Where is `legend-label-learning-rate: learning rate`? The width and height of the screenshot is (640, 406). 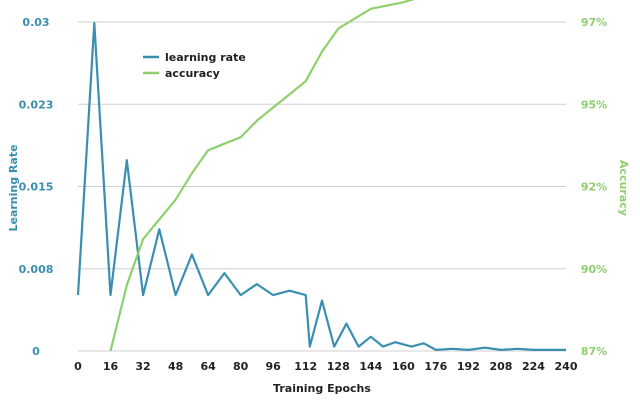 legend-label-learning-rate: learning rate is located at coordinates (205, 57).